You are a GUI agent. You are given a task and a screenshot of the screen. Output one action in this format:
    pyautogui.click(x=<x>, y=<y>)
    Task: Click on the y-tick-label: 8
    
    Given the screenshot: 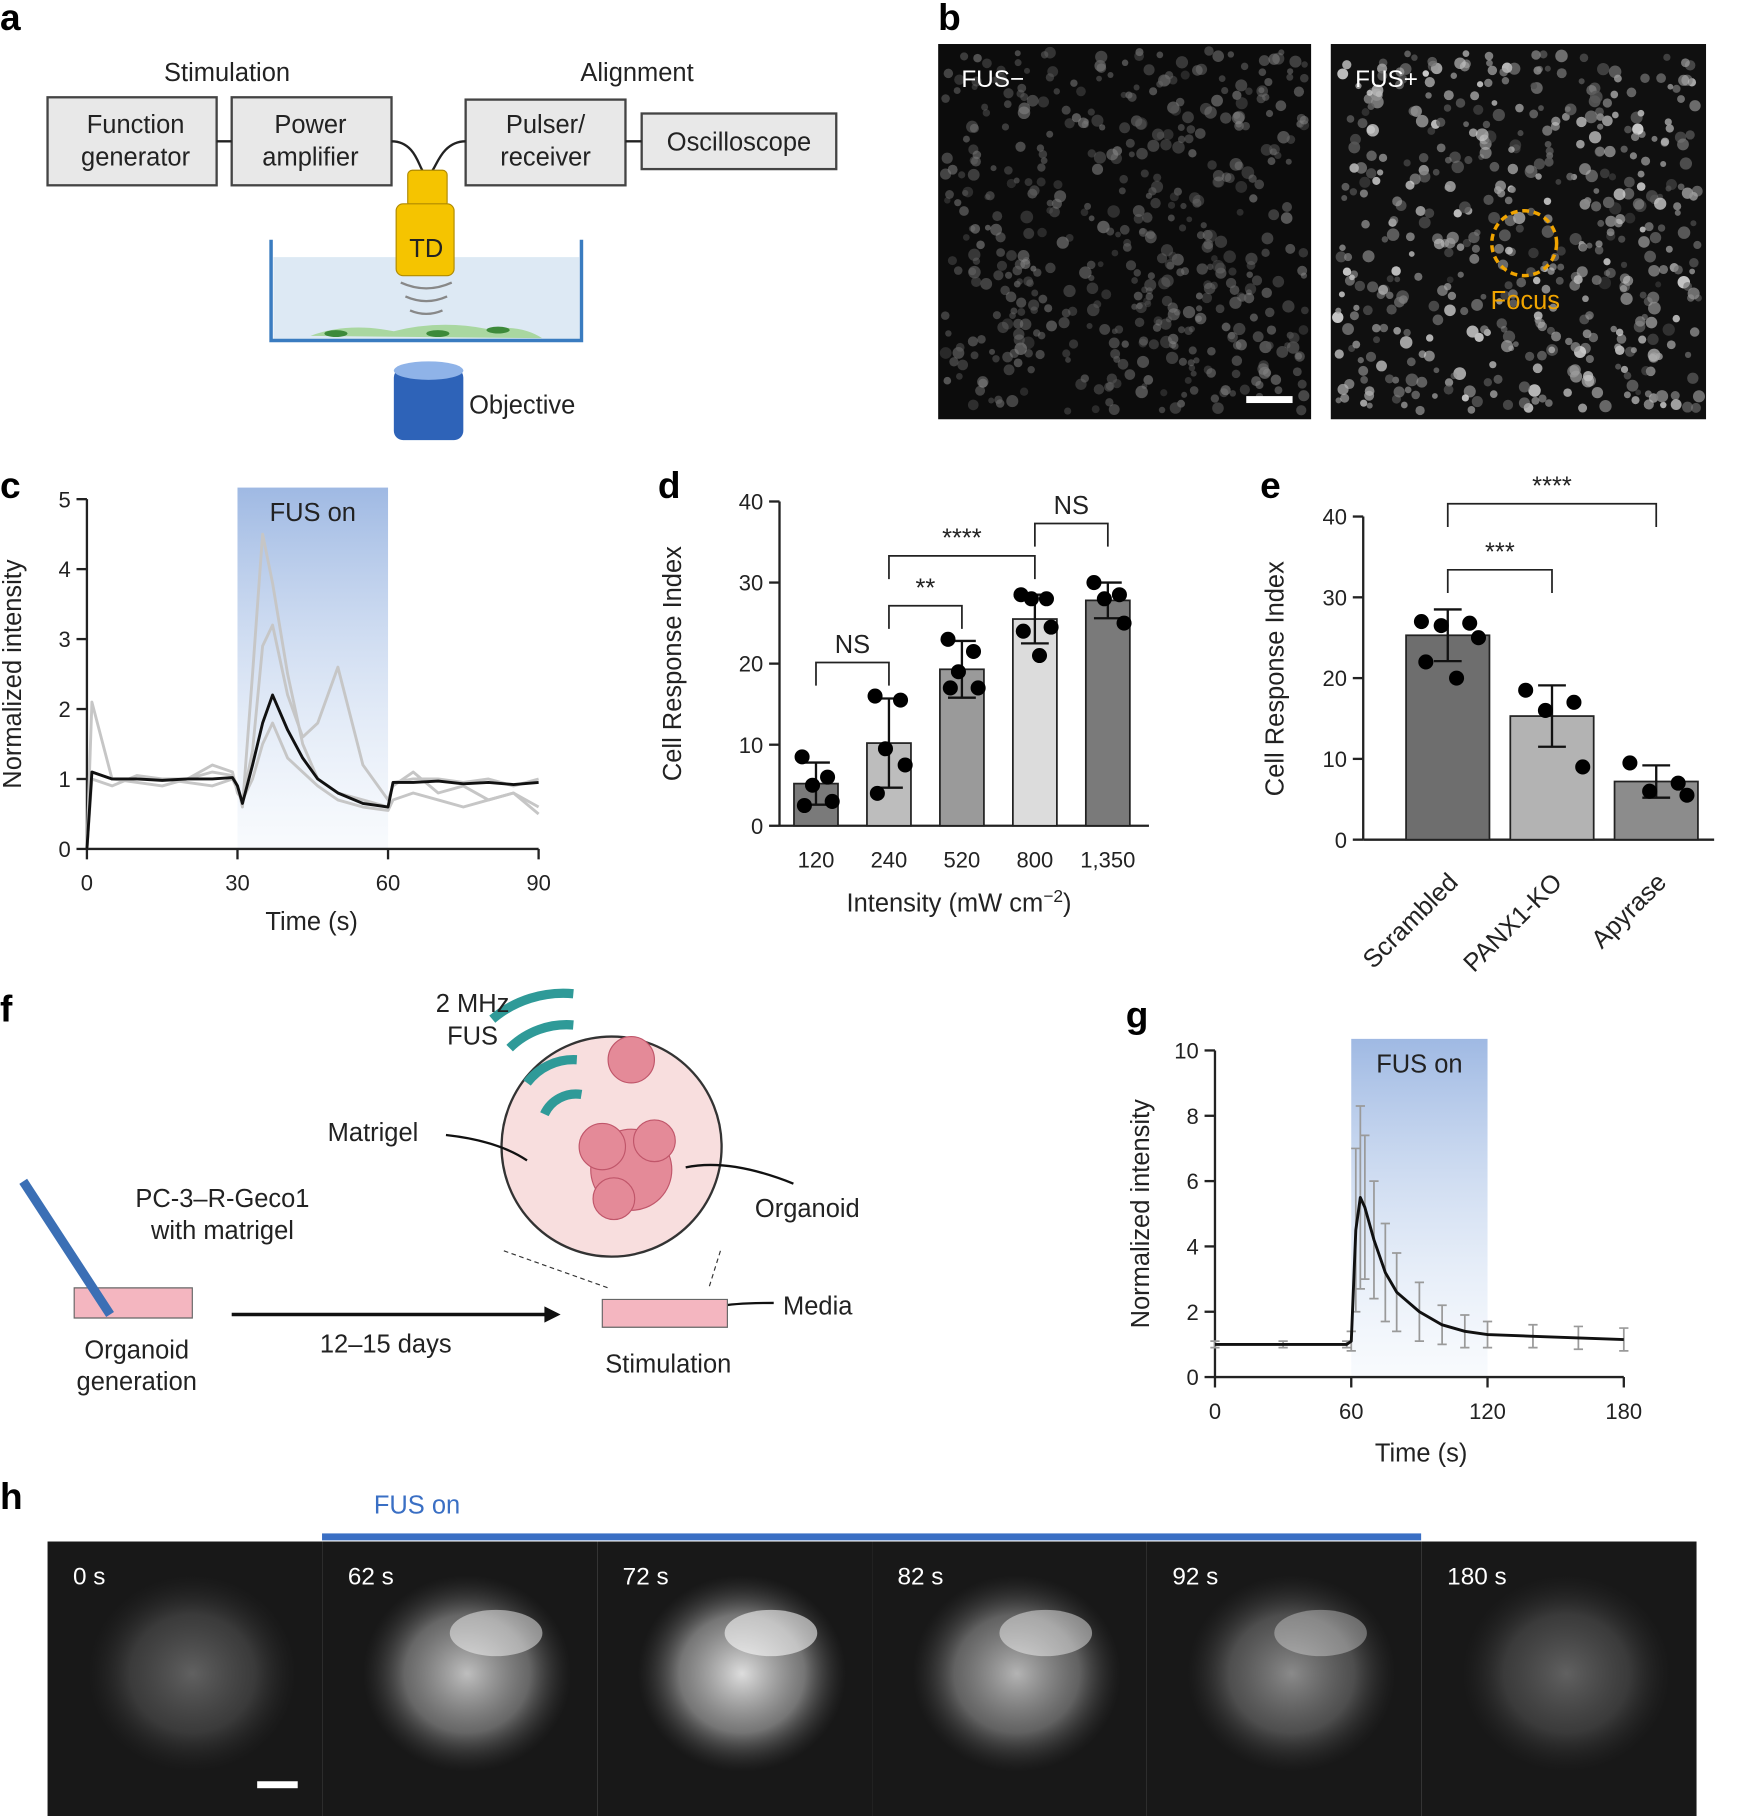 What is the action you would take?
    pyautogui.click(x=1193, y=1116)
    